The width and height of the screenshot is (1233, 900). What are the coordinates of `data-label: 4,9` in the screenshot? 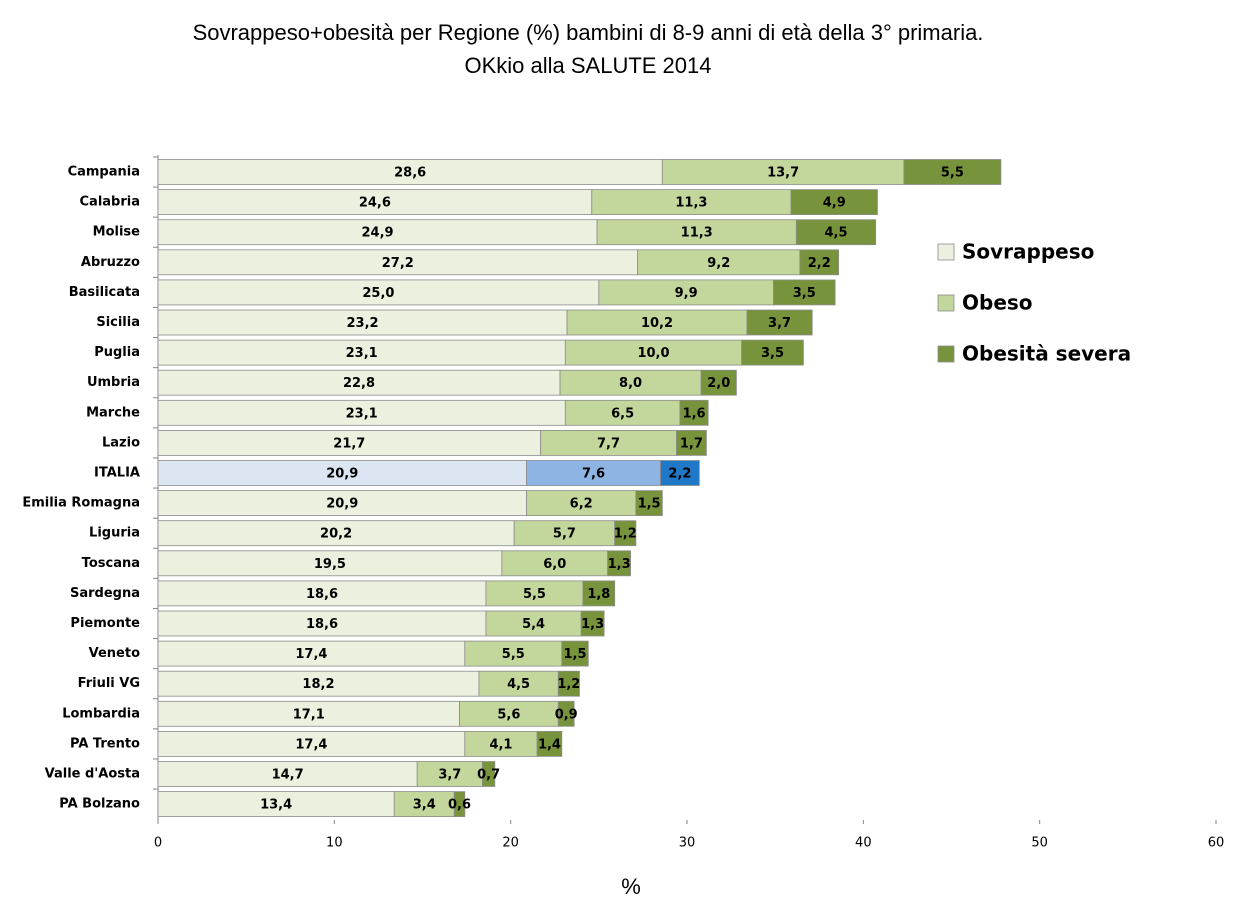 It's located at (834, 203).